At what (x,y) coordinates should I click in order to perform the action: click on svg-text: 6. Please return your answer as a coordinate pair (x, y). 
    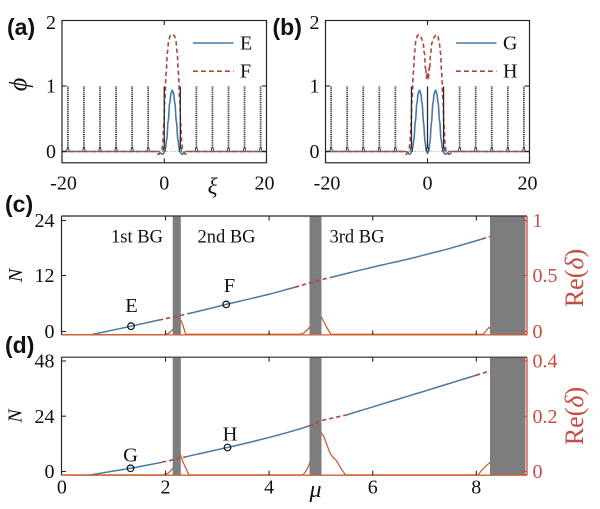
    Looking at the image, I should click on (373, 488).